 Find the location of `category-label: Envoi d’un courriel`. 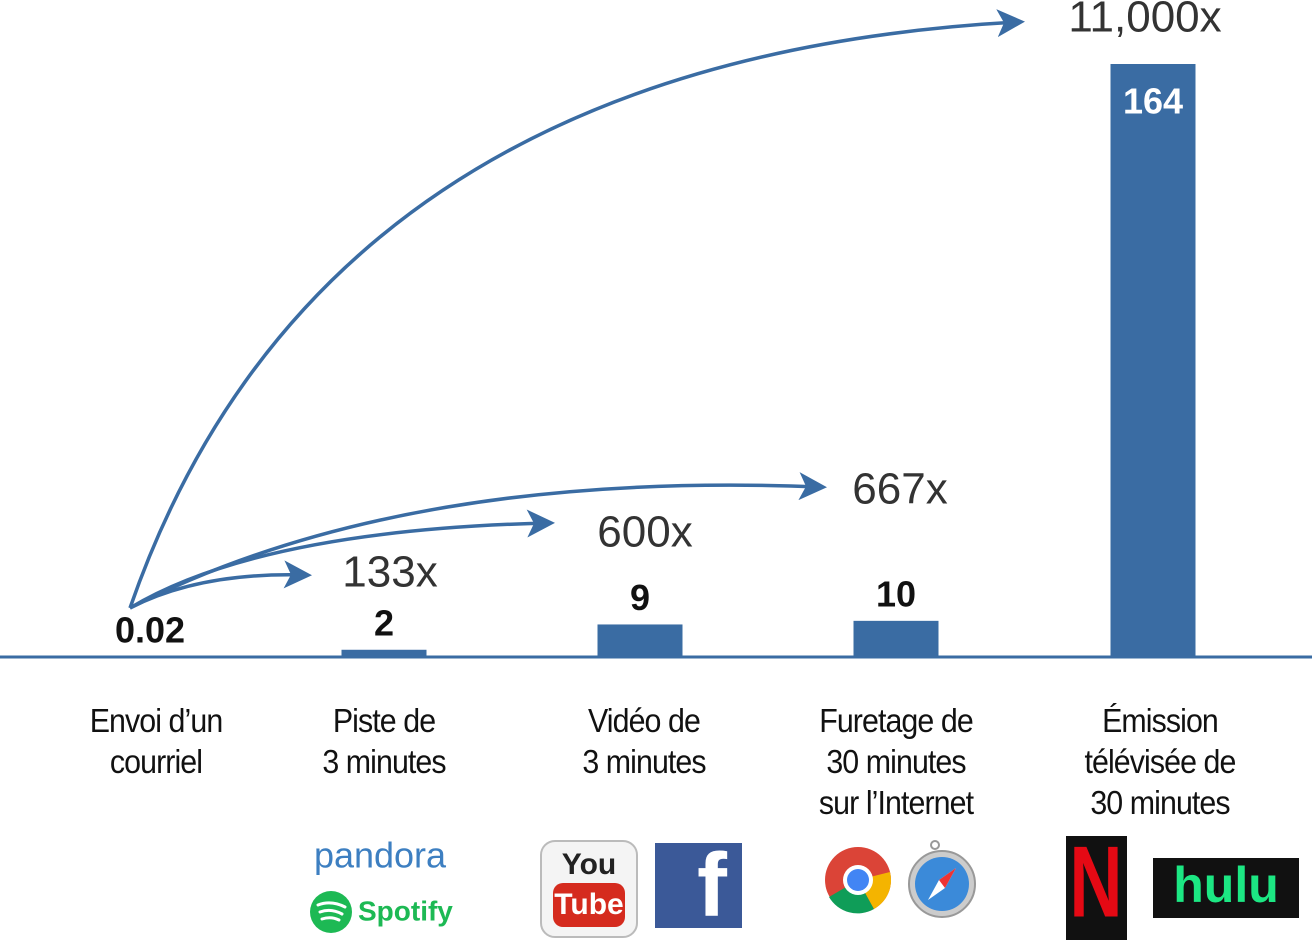

category-label: Envoi d’un courriel is located at coordinates (156, 741).